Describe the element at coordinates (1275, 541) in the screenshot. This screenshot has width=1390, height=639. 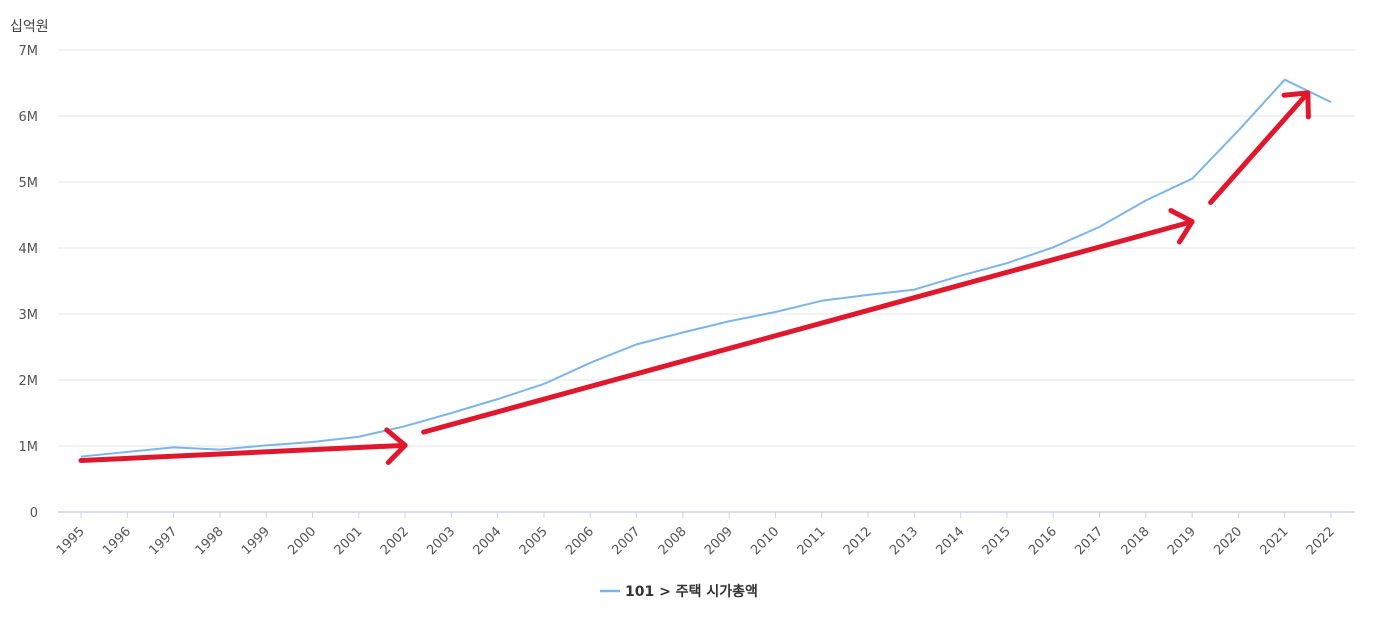
I see `x-tick-label: 2021` at that location.